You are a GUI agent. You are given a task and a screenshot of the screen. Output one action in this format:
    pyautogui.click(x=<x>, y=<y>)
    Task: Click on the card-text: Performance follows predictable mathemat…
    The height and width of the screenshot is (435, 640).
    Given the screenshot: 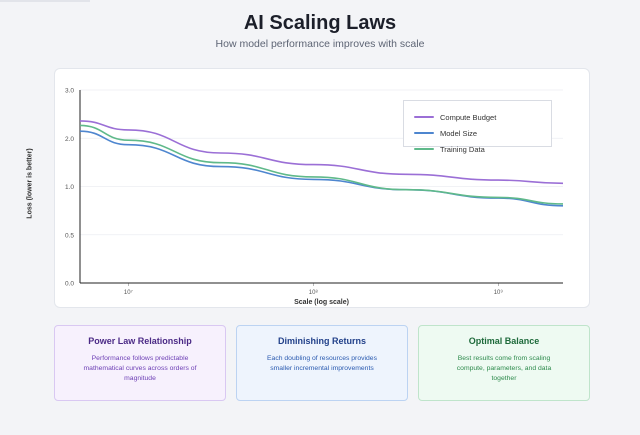 What is the action you would take?
    pyautogui.click(x=140, y=368)
    